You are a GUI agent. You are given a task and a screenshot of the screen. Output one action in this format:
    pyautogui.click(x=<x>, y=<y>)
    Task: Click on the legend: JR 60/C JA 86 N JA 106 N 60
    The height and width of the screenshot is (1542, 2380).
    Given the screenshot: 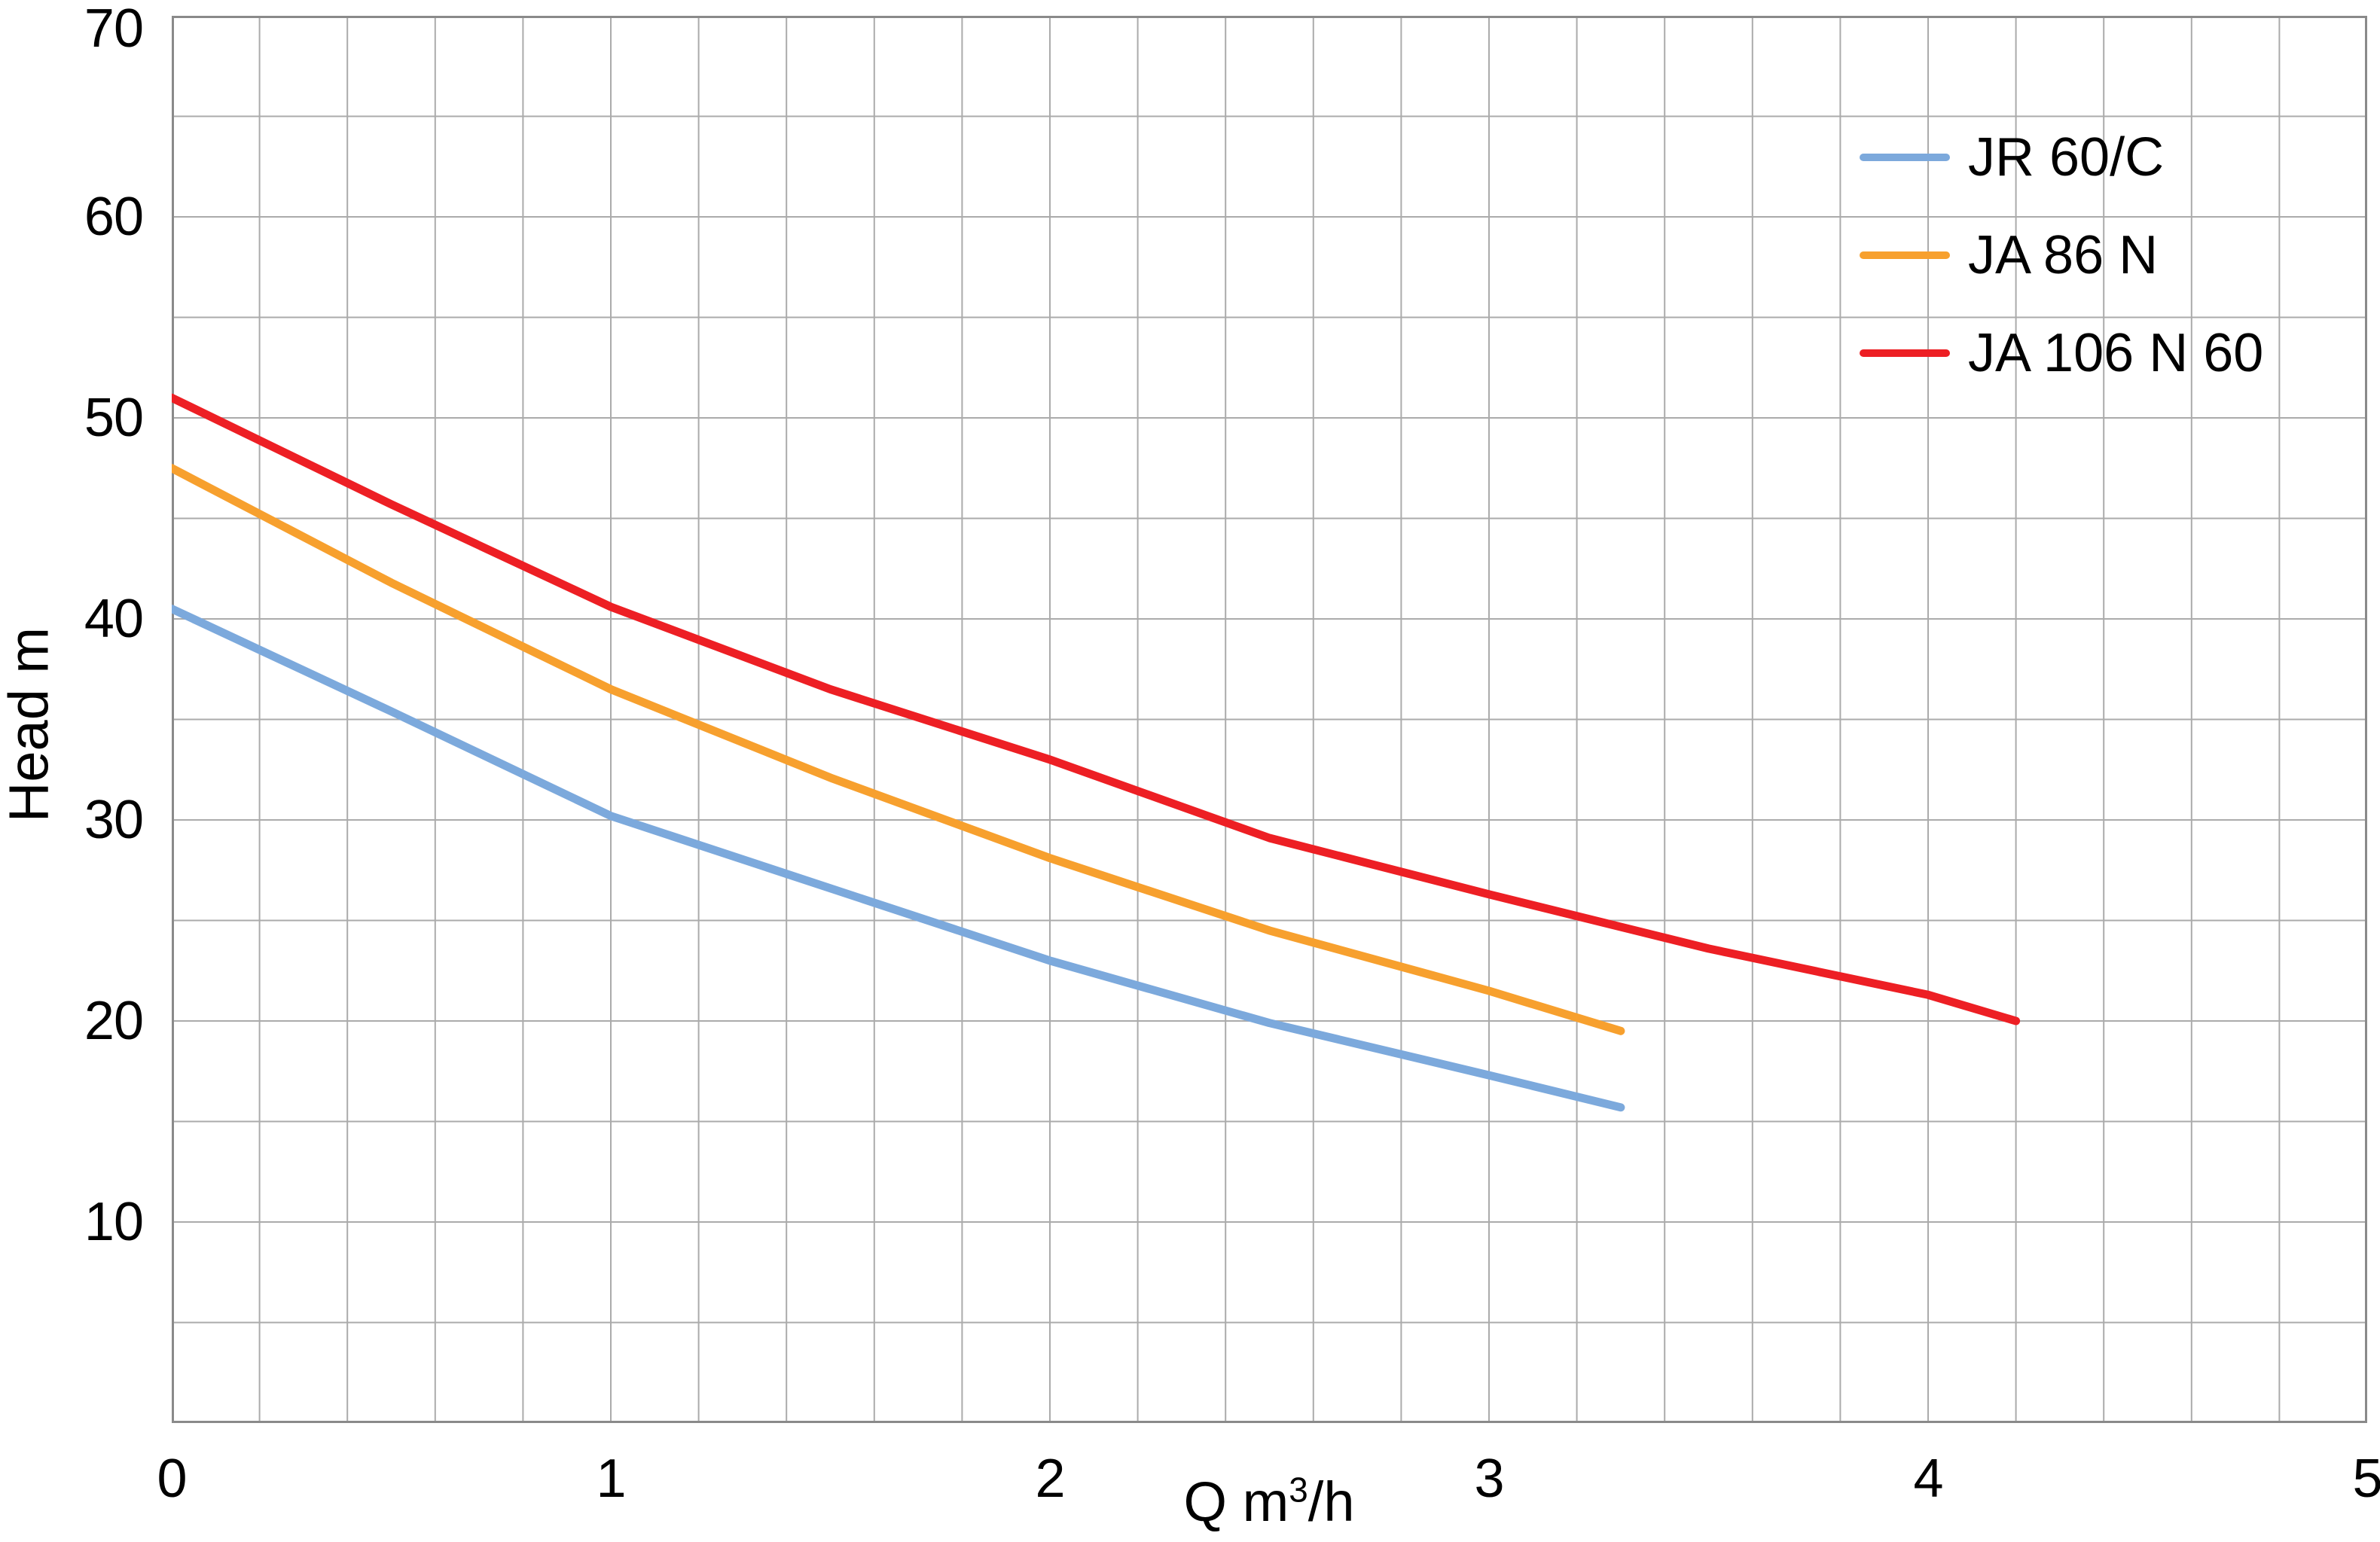 What is the action you would take?
    pyautogui.click(x=2061, y=255)
    